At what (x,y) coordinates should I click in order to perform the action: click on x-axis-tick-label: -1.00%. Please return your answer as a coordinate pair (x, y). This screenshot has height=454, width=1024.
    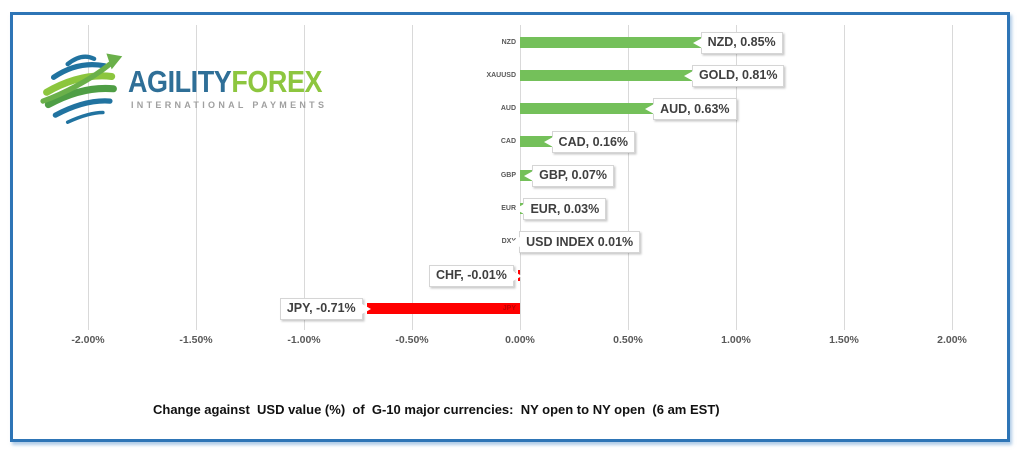
    Looking at the image, I should click on (304, 340).